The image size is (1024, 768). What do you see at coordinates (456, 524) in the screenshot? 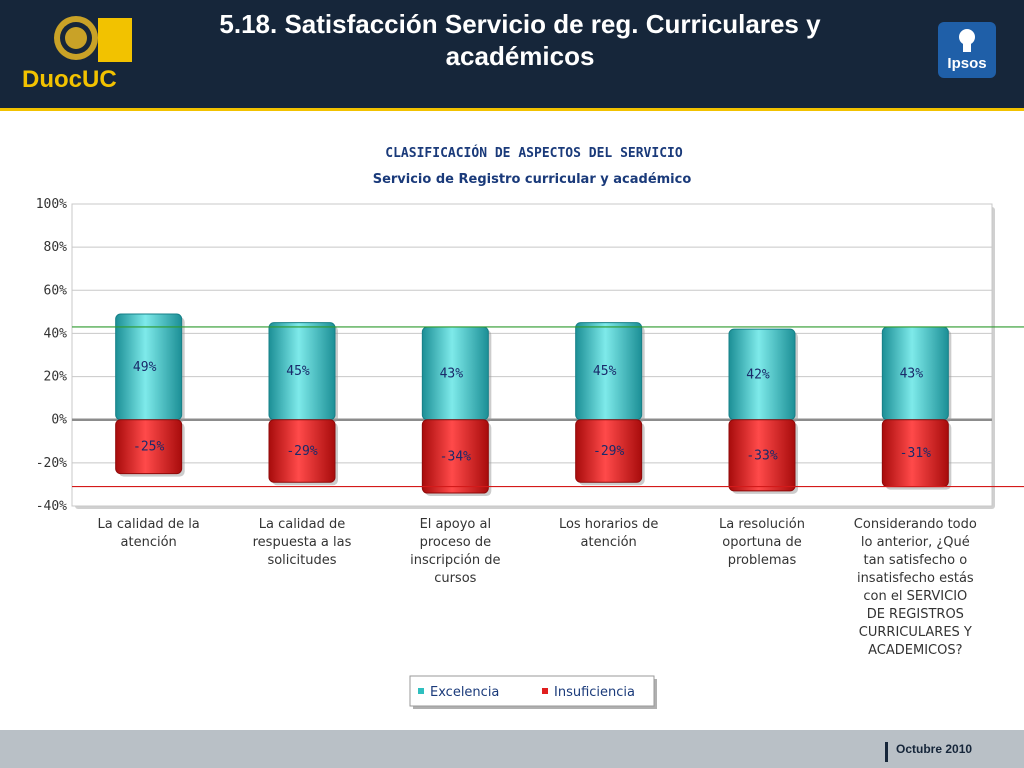
I see `category-label-line: El apoyo al` at bounding box center [456, 524].